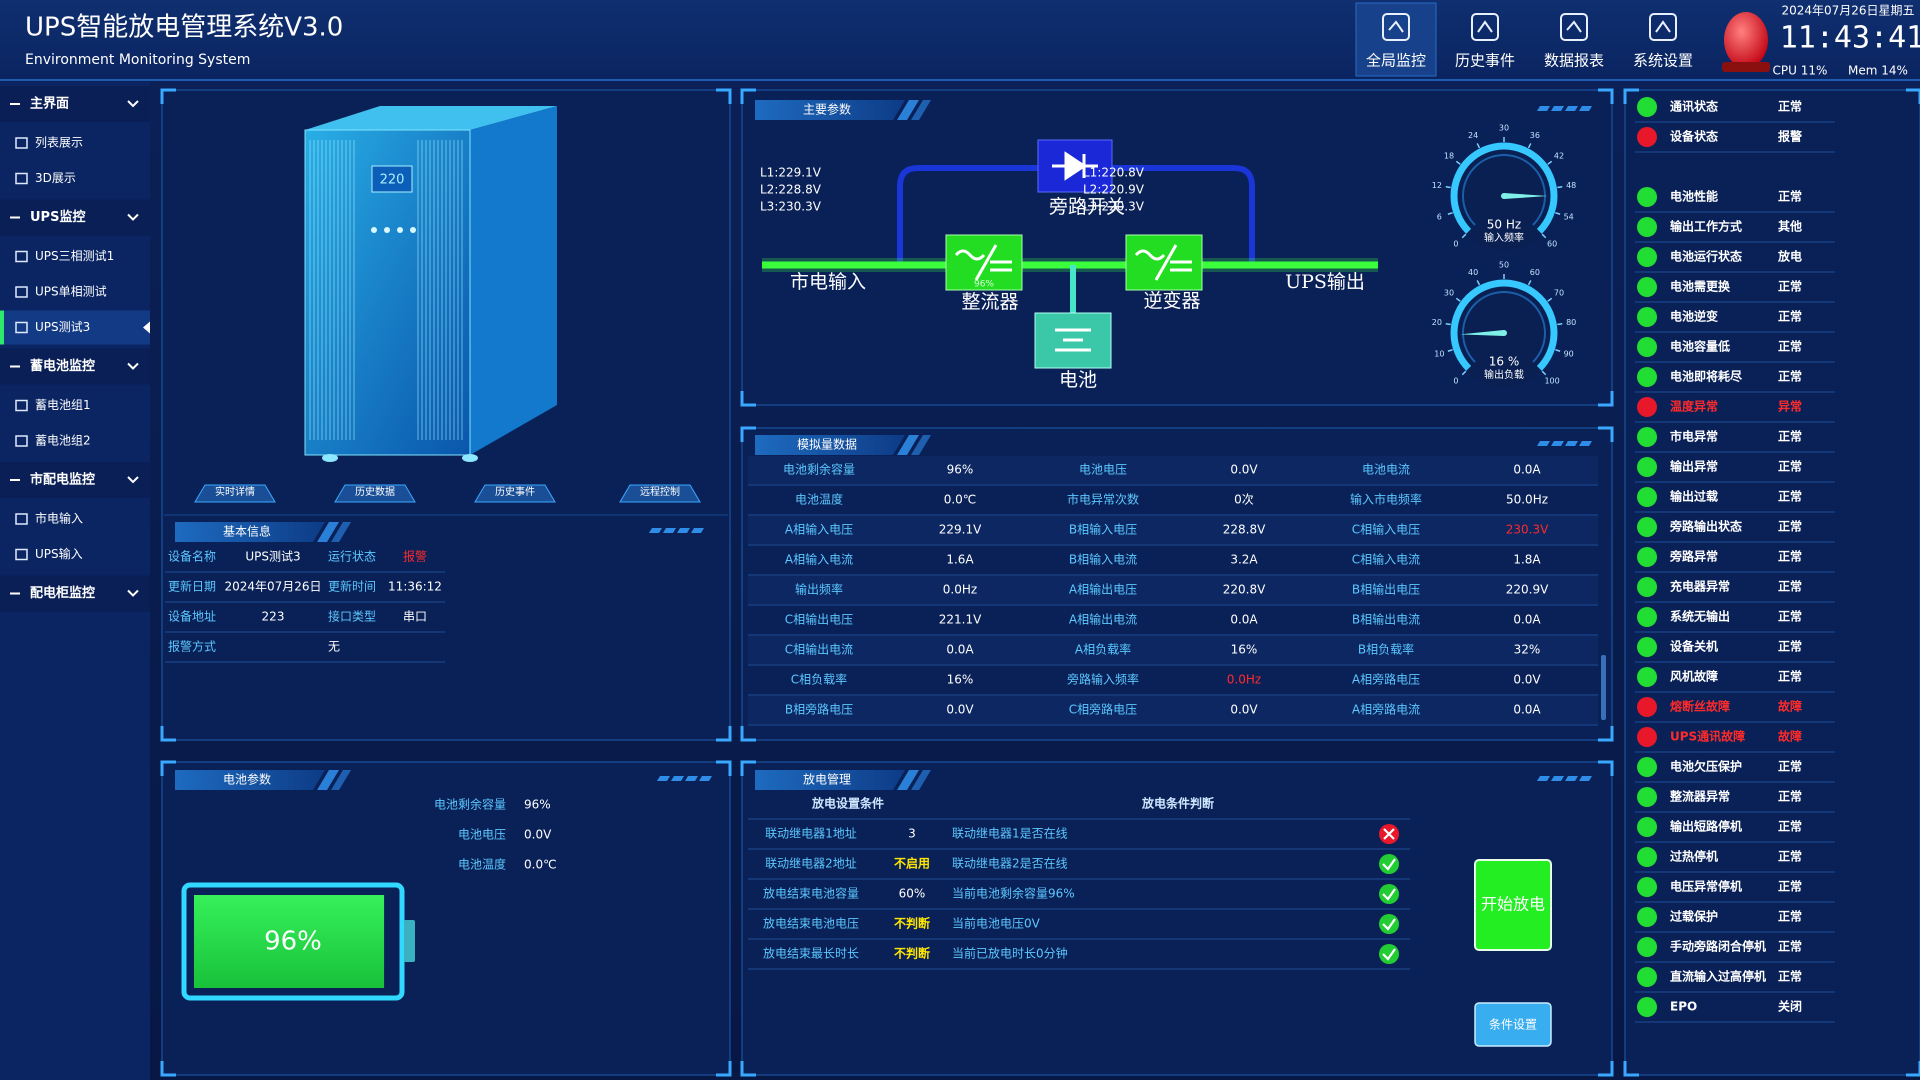  Describe the element at coordinates (1103, 619) in the screenshot. I see `analog-label: A相输出电流` at that location.